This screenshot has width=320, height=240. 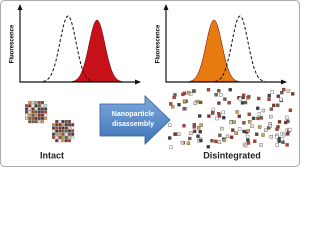 I want to click on arrow, so click(x=135, y=120).